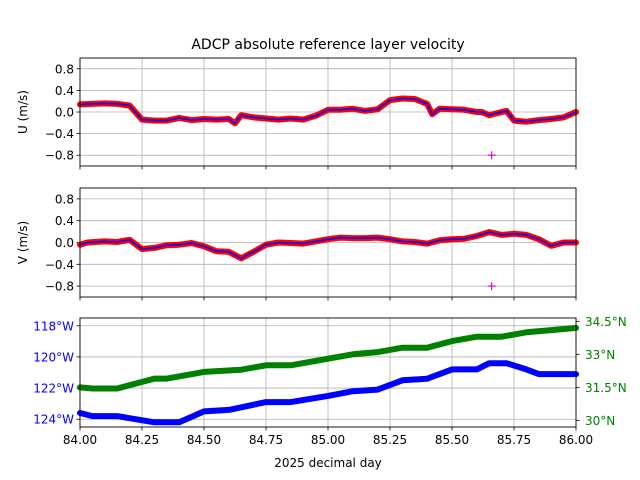  I want to click on x-tick-label: 84.00, so click(80, 440).